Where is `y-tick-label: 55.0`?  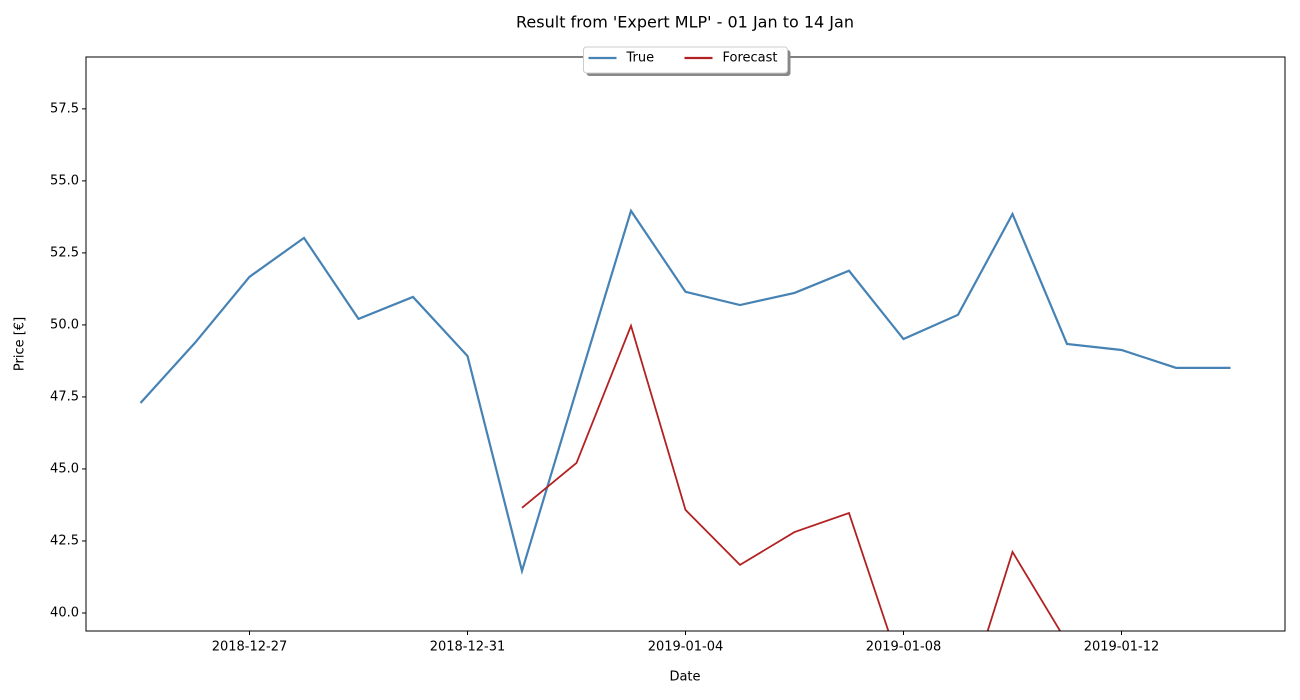 y-tick-label: 55.0 is located at coordinates (64, 180).